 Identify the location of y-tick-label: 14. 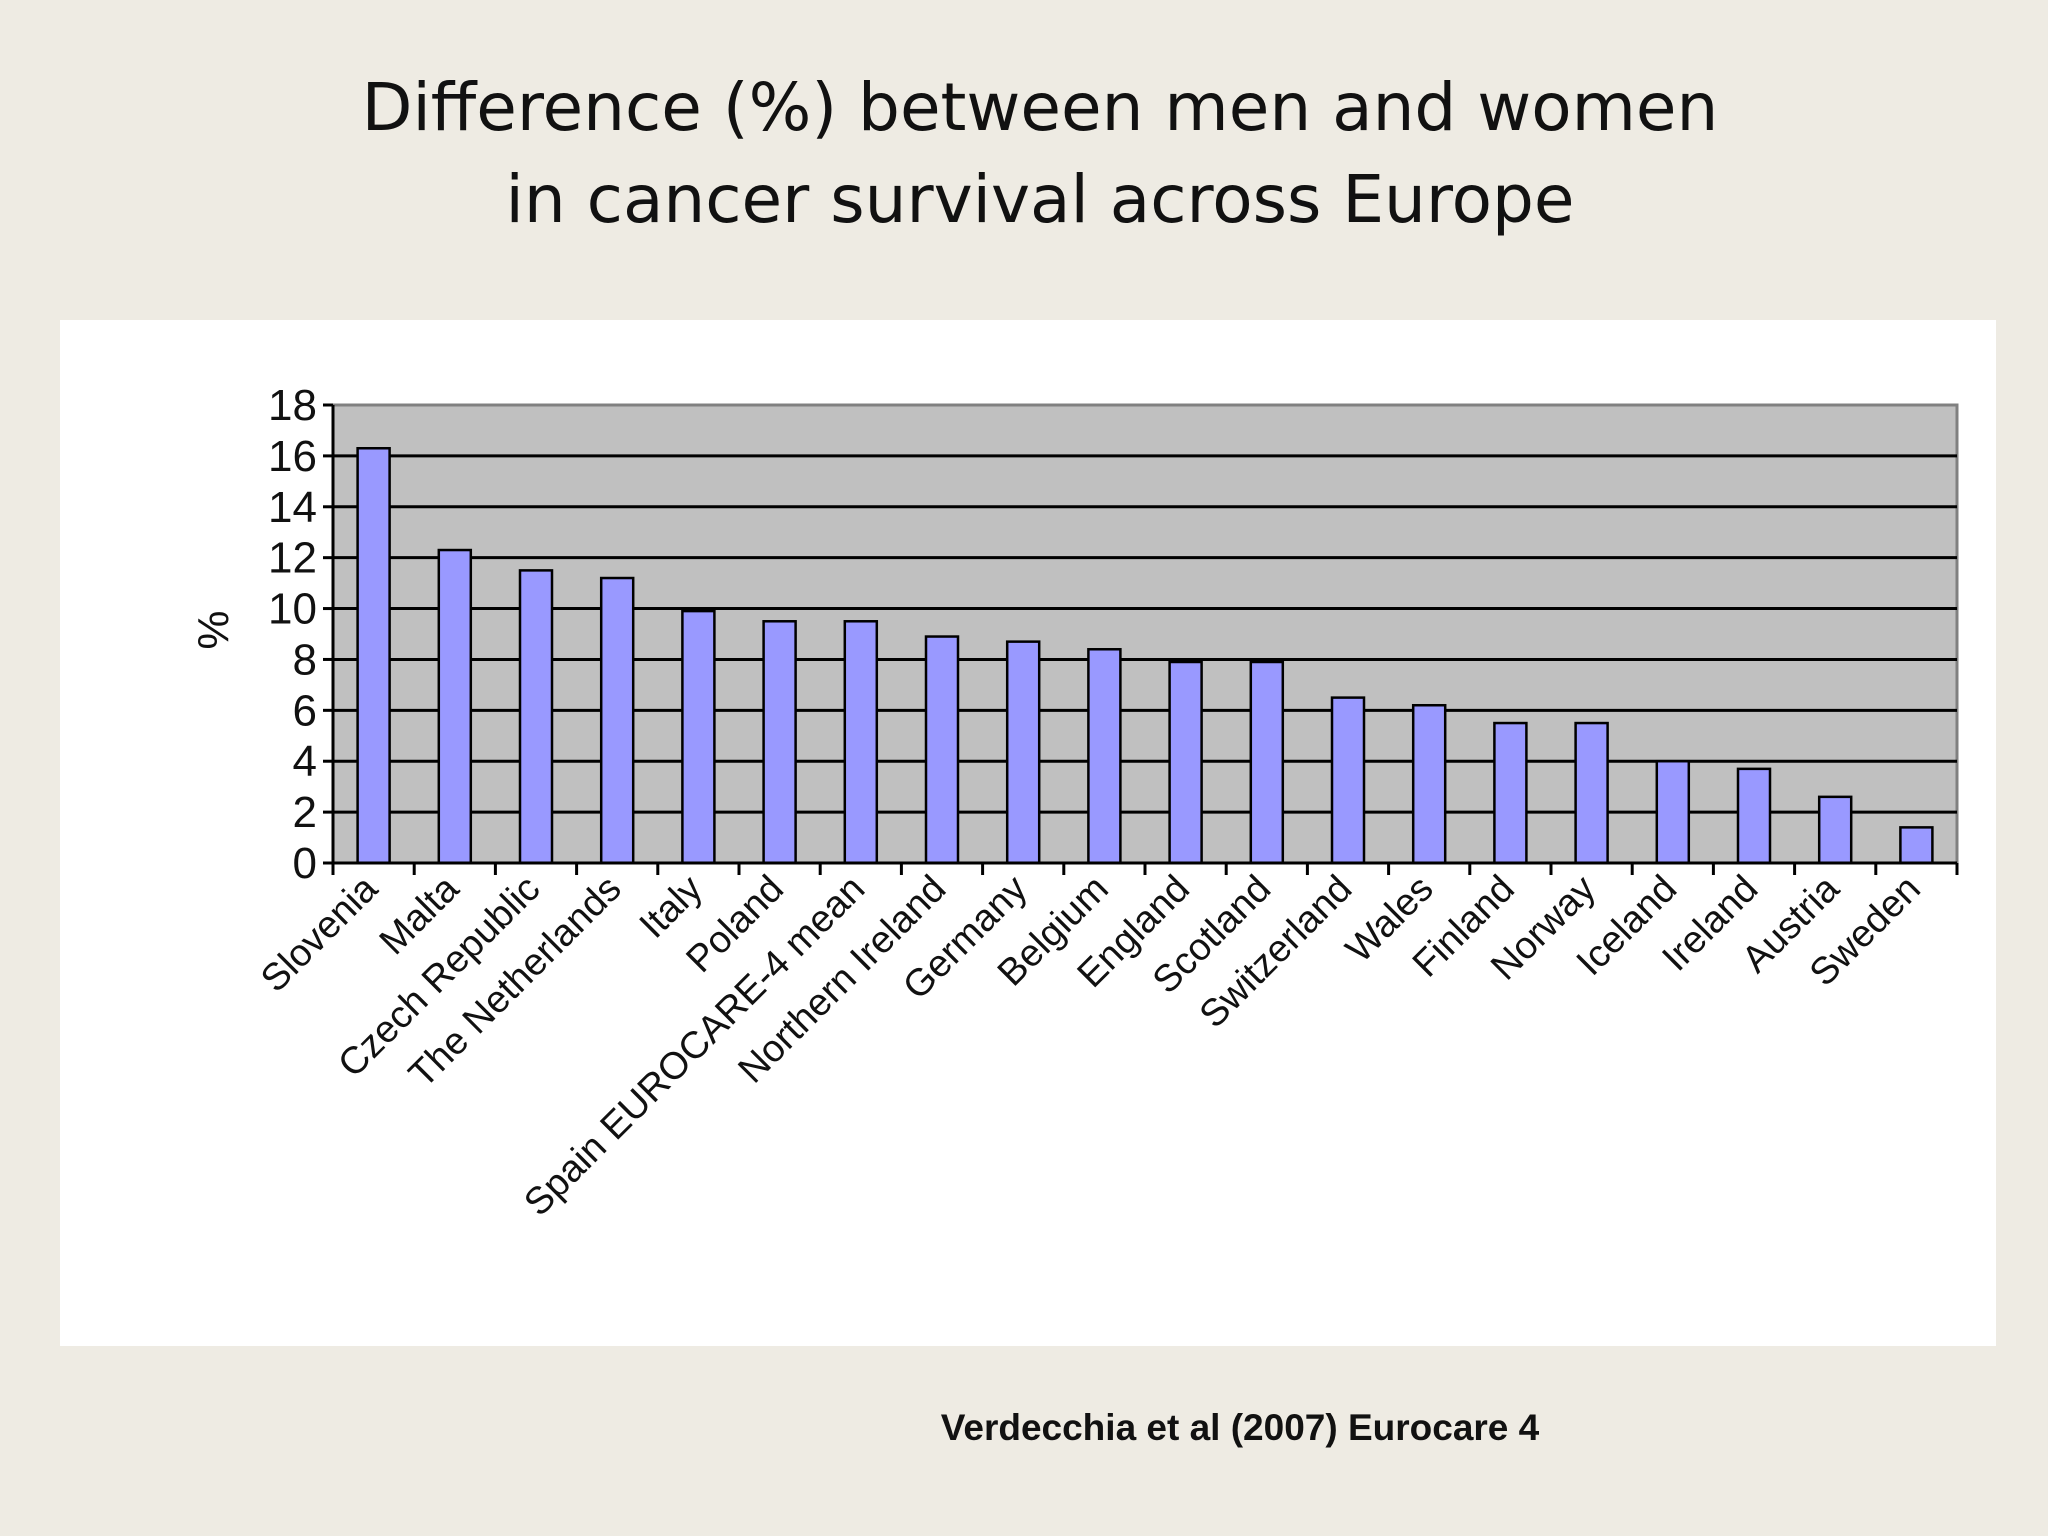
(292, 507).